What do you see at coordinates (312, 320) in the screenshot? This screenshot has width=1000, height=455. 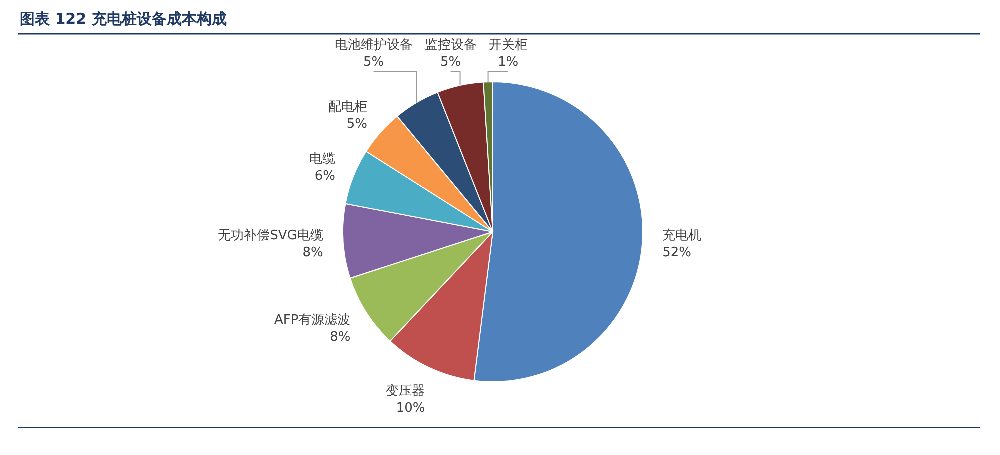 I see `slice-label: AFP有源滤波` at bounding box center [312, 320].